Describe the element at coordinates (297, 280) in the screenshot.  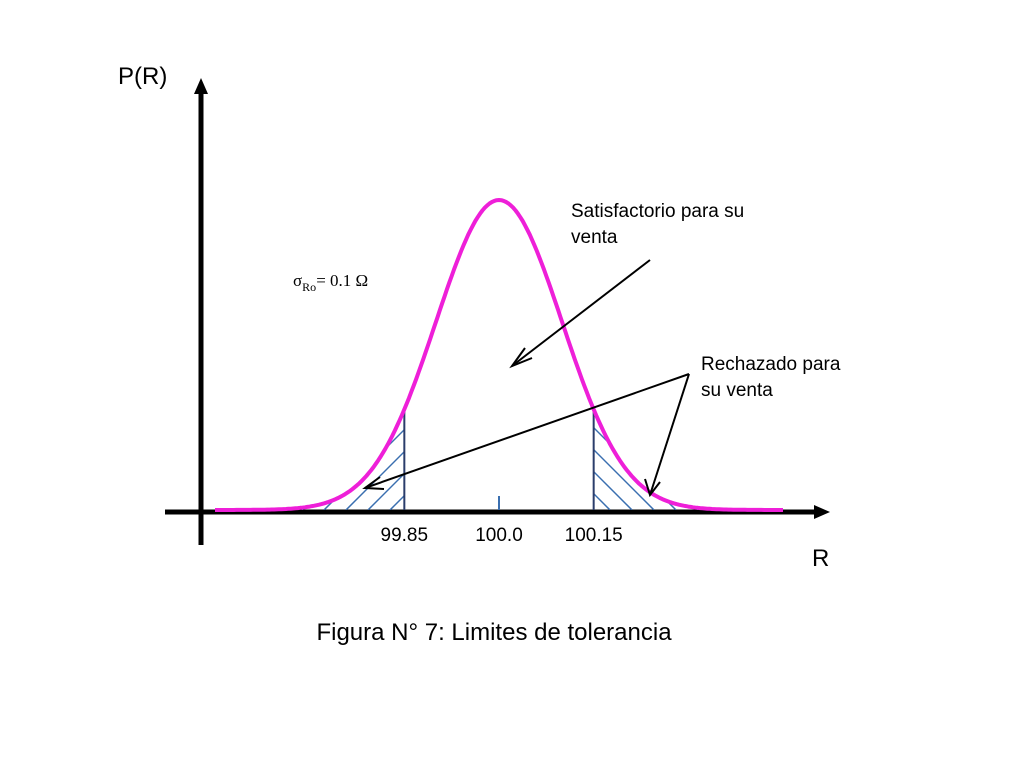
I see `sigma-symbol: σ` at that location.